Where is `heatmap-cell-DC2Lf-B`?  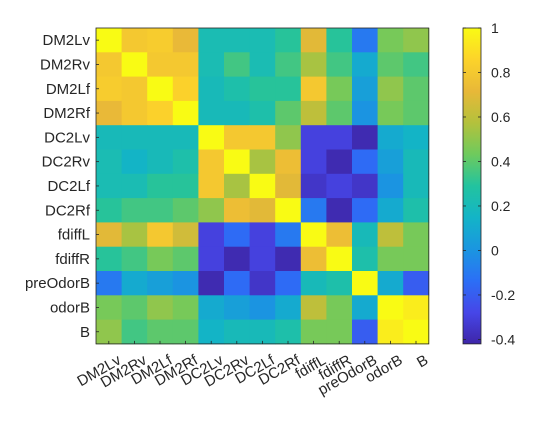
heatmap-cell-DC2Lf-B is located at coordinates (416, 186).